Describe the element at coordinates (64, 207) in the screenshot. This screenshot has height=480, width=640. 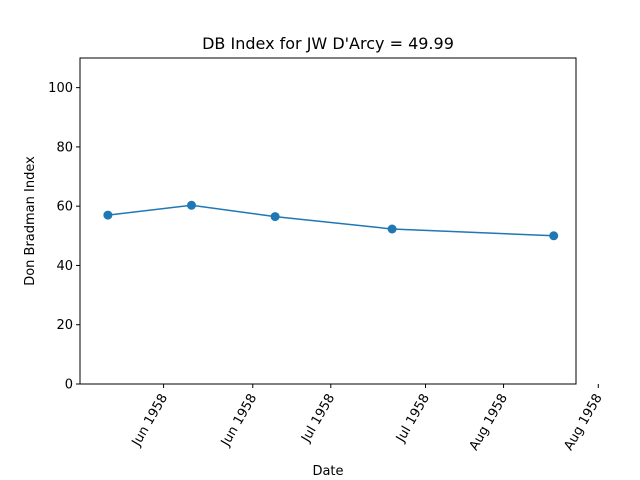
I see `y-tick-label: 60` at that location.